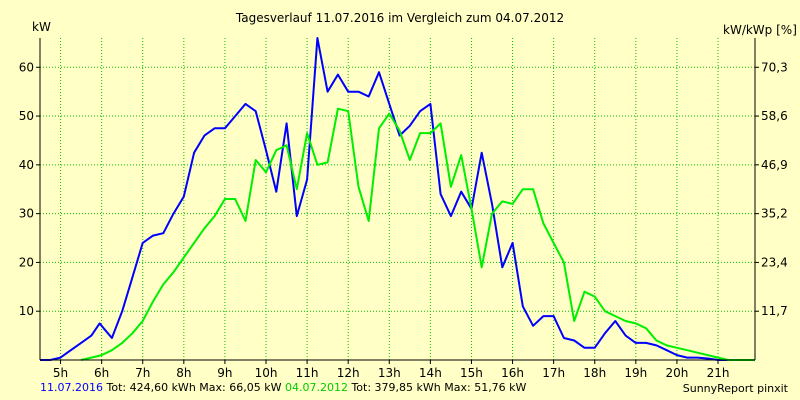 This screenshot has height=400, width=800. I want to click on x-tick-label: 8h, so click(183, 373).